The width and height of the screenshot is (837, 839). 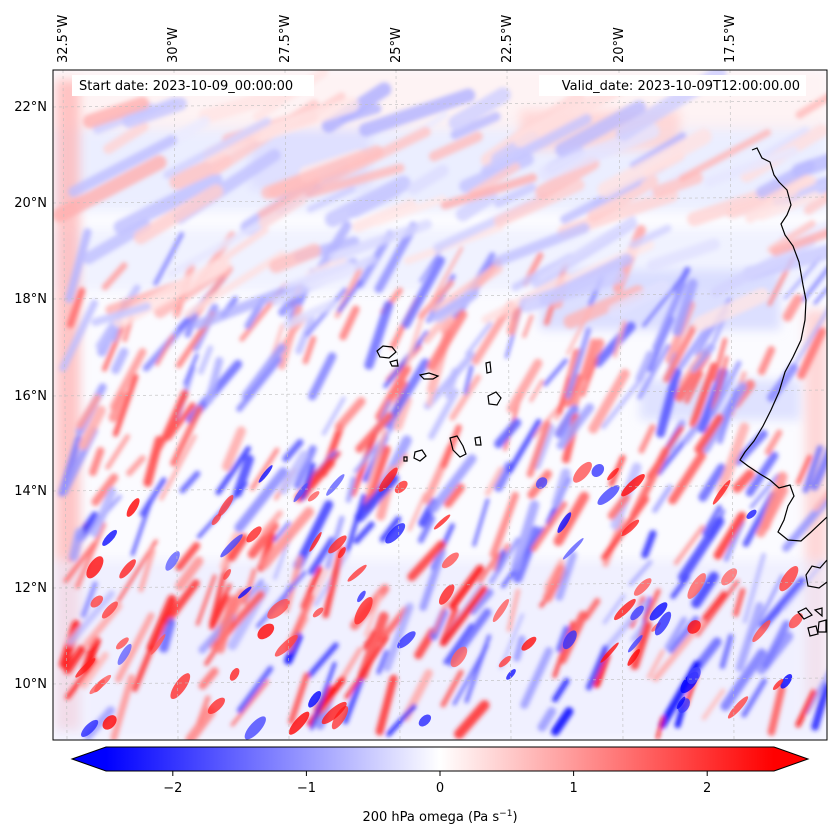 What do you see at coordinates (30, 203) in the screenshot?
I see `lat-label: 20°N` at bounding box center [30, 203].